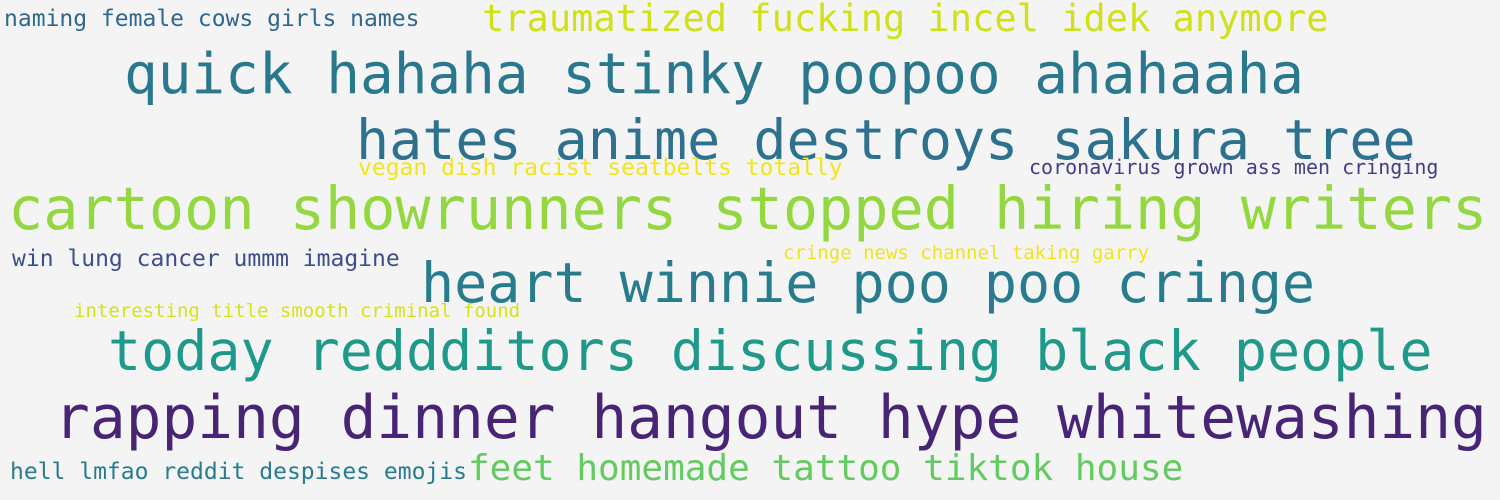 This screenshot has height=500, width=1500. I want to click on cloud-phrase: hates anime destroys sakura tree, so click(886, 140).